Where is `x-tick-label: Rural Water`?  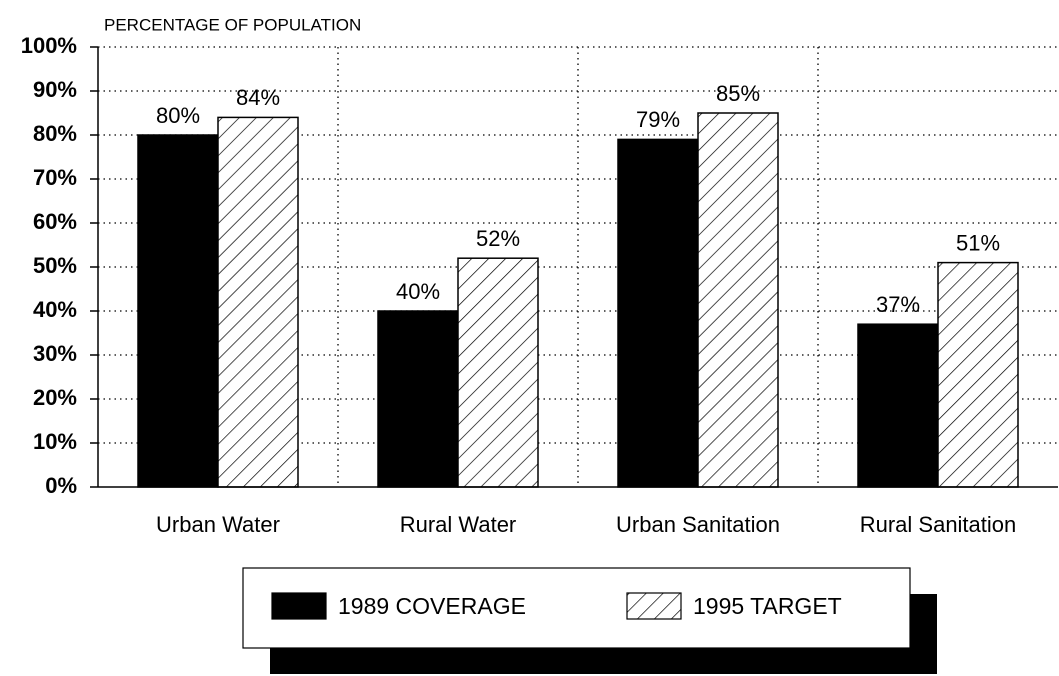
x-tick-label: Rural Water is located at coordinates (458, 524).